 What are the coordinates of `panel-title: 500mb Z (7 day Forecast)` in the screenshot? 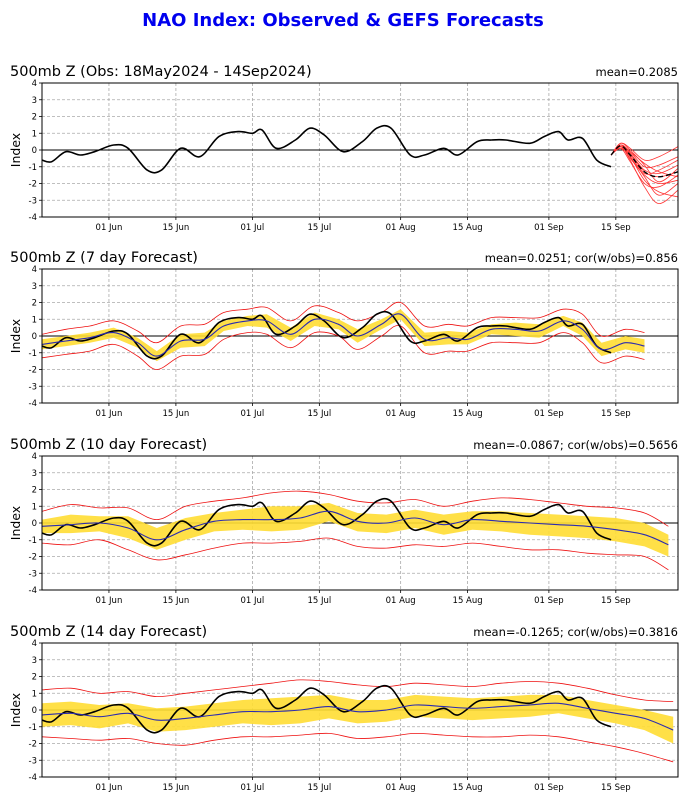 It's located at (104, 258).